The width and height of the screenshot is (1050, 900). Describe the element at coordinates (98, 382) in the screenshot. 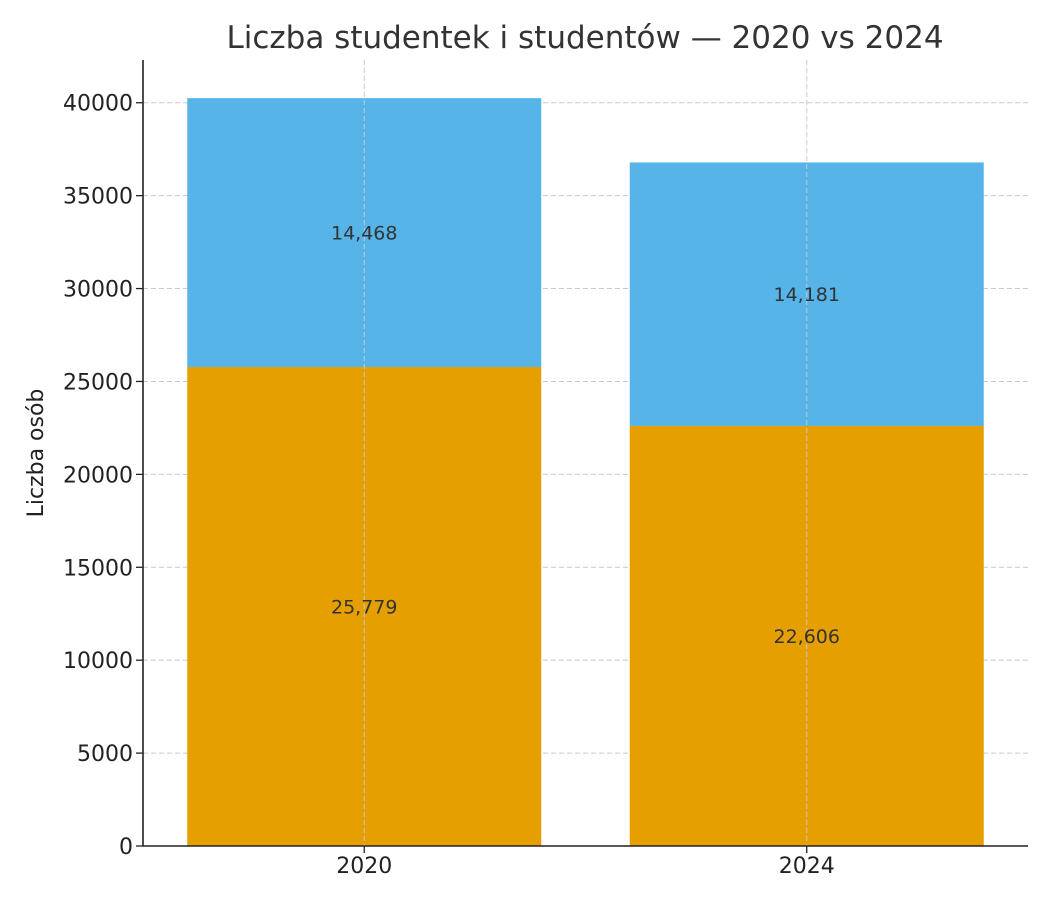

I see `y-tick-label: 25000` at that location.